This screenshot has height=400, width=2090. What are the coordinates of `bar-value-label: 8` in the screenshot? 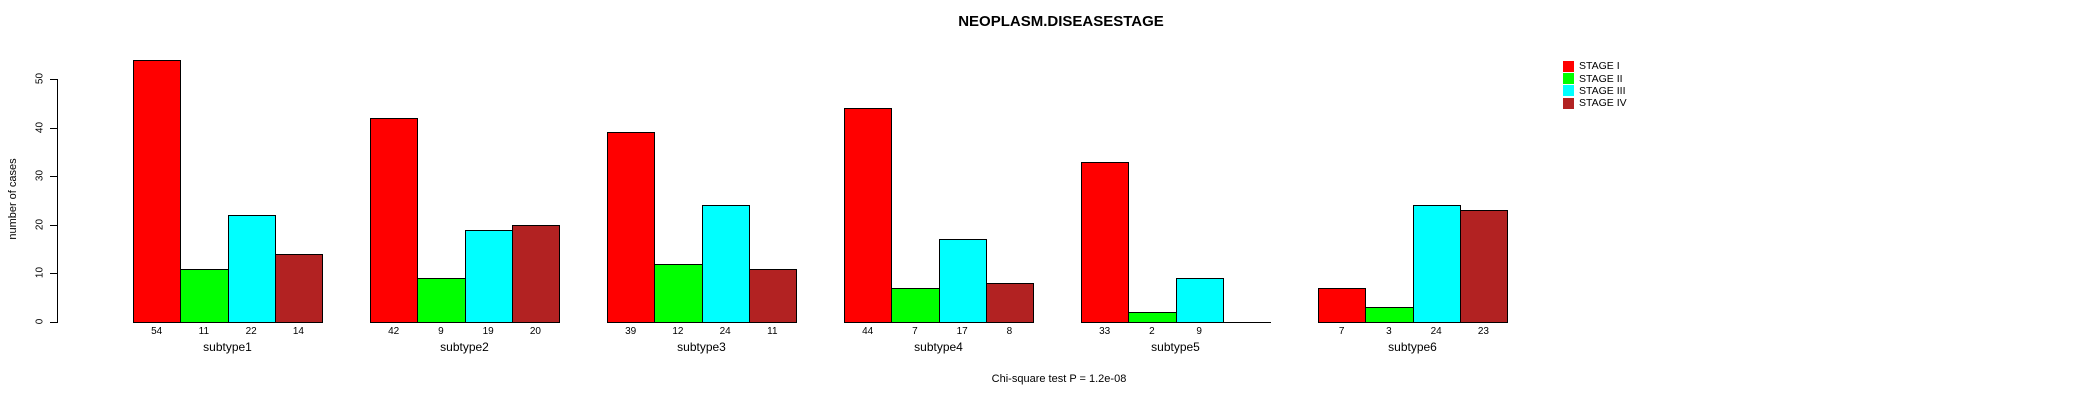 It's located at (1009, 331).